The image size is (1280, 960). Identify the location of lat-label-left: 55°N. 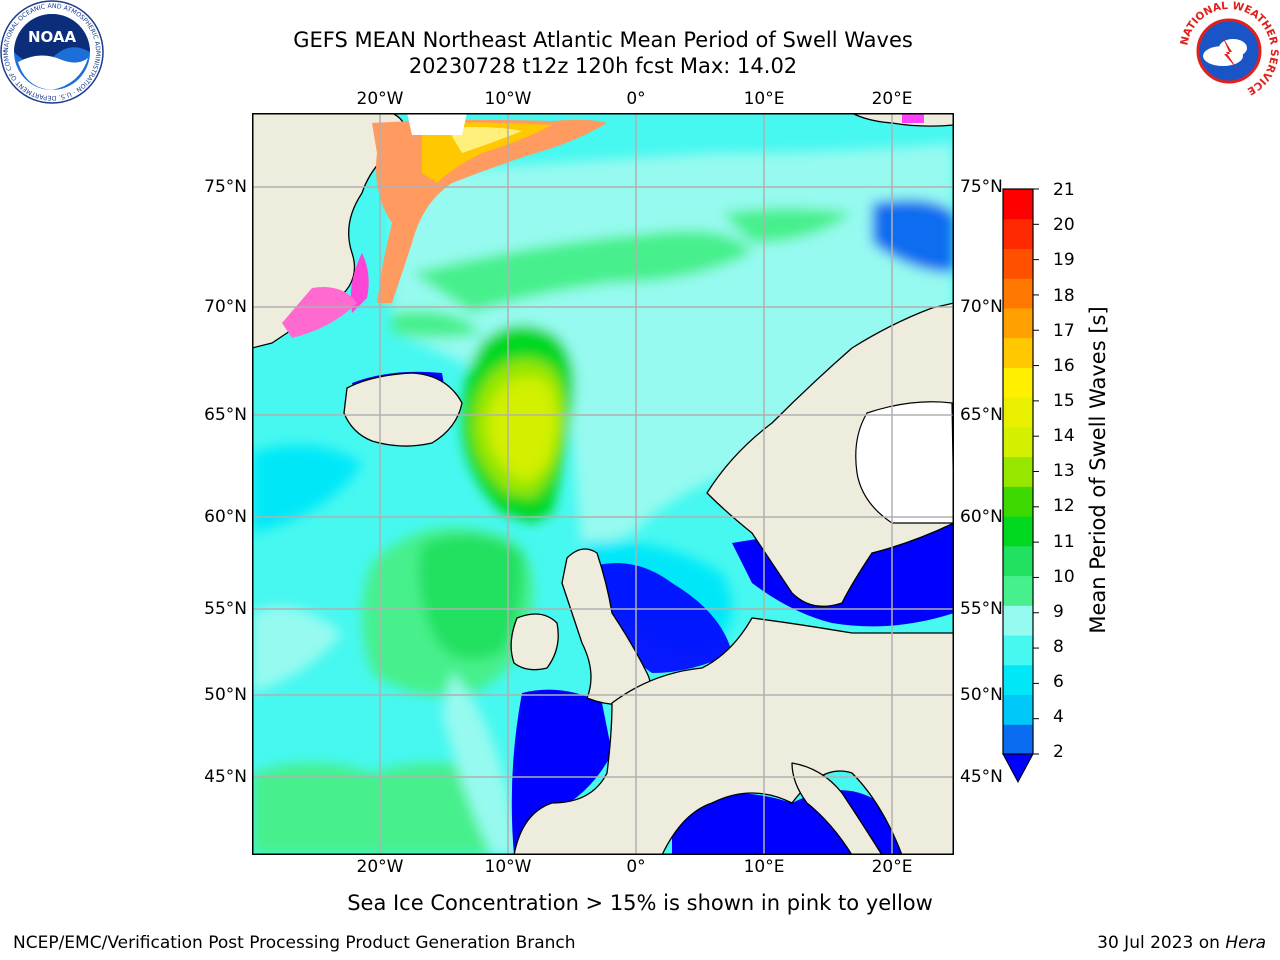
(225, 609).